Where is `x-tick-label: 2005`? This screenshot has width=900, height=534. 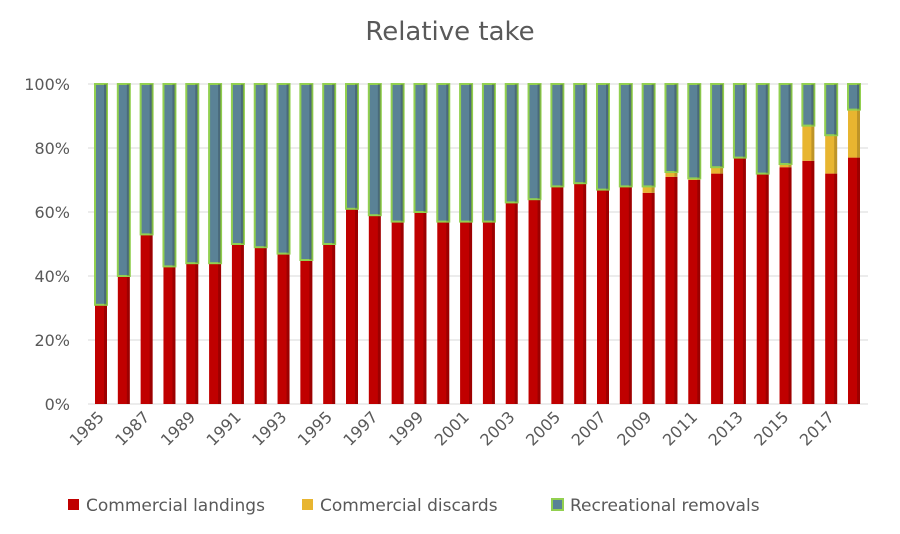 x-tick-label: 2005 is located at coordinates (543, 428).